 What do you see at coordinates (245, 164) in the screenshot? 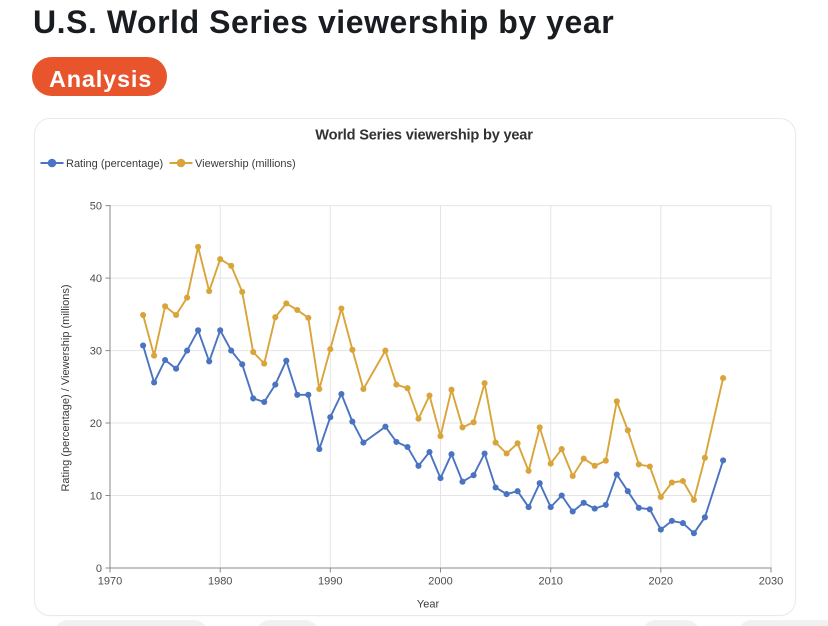
I see `svg-text: Viewership (millions)` at bounding box center [245, 164].